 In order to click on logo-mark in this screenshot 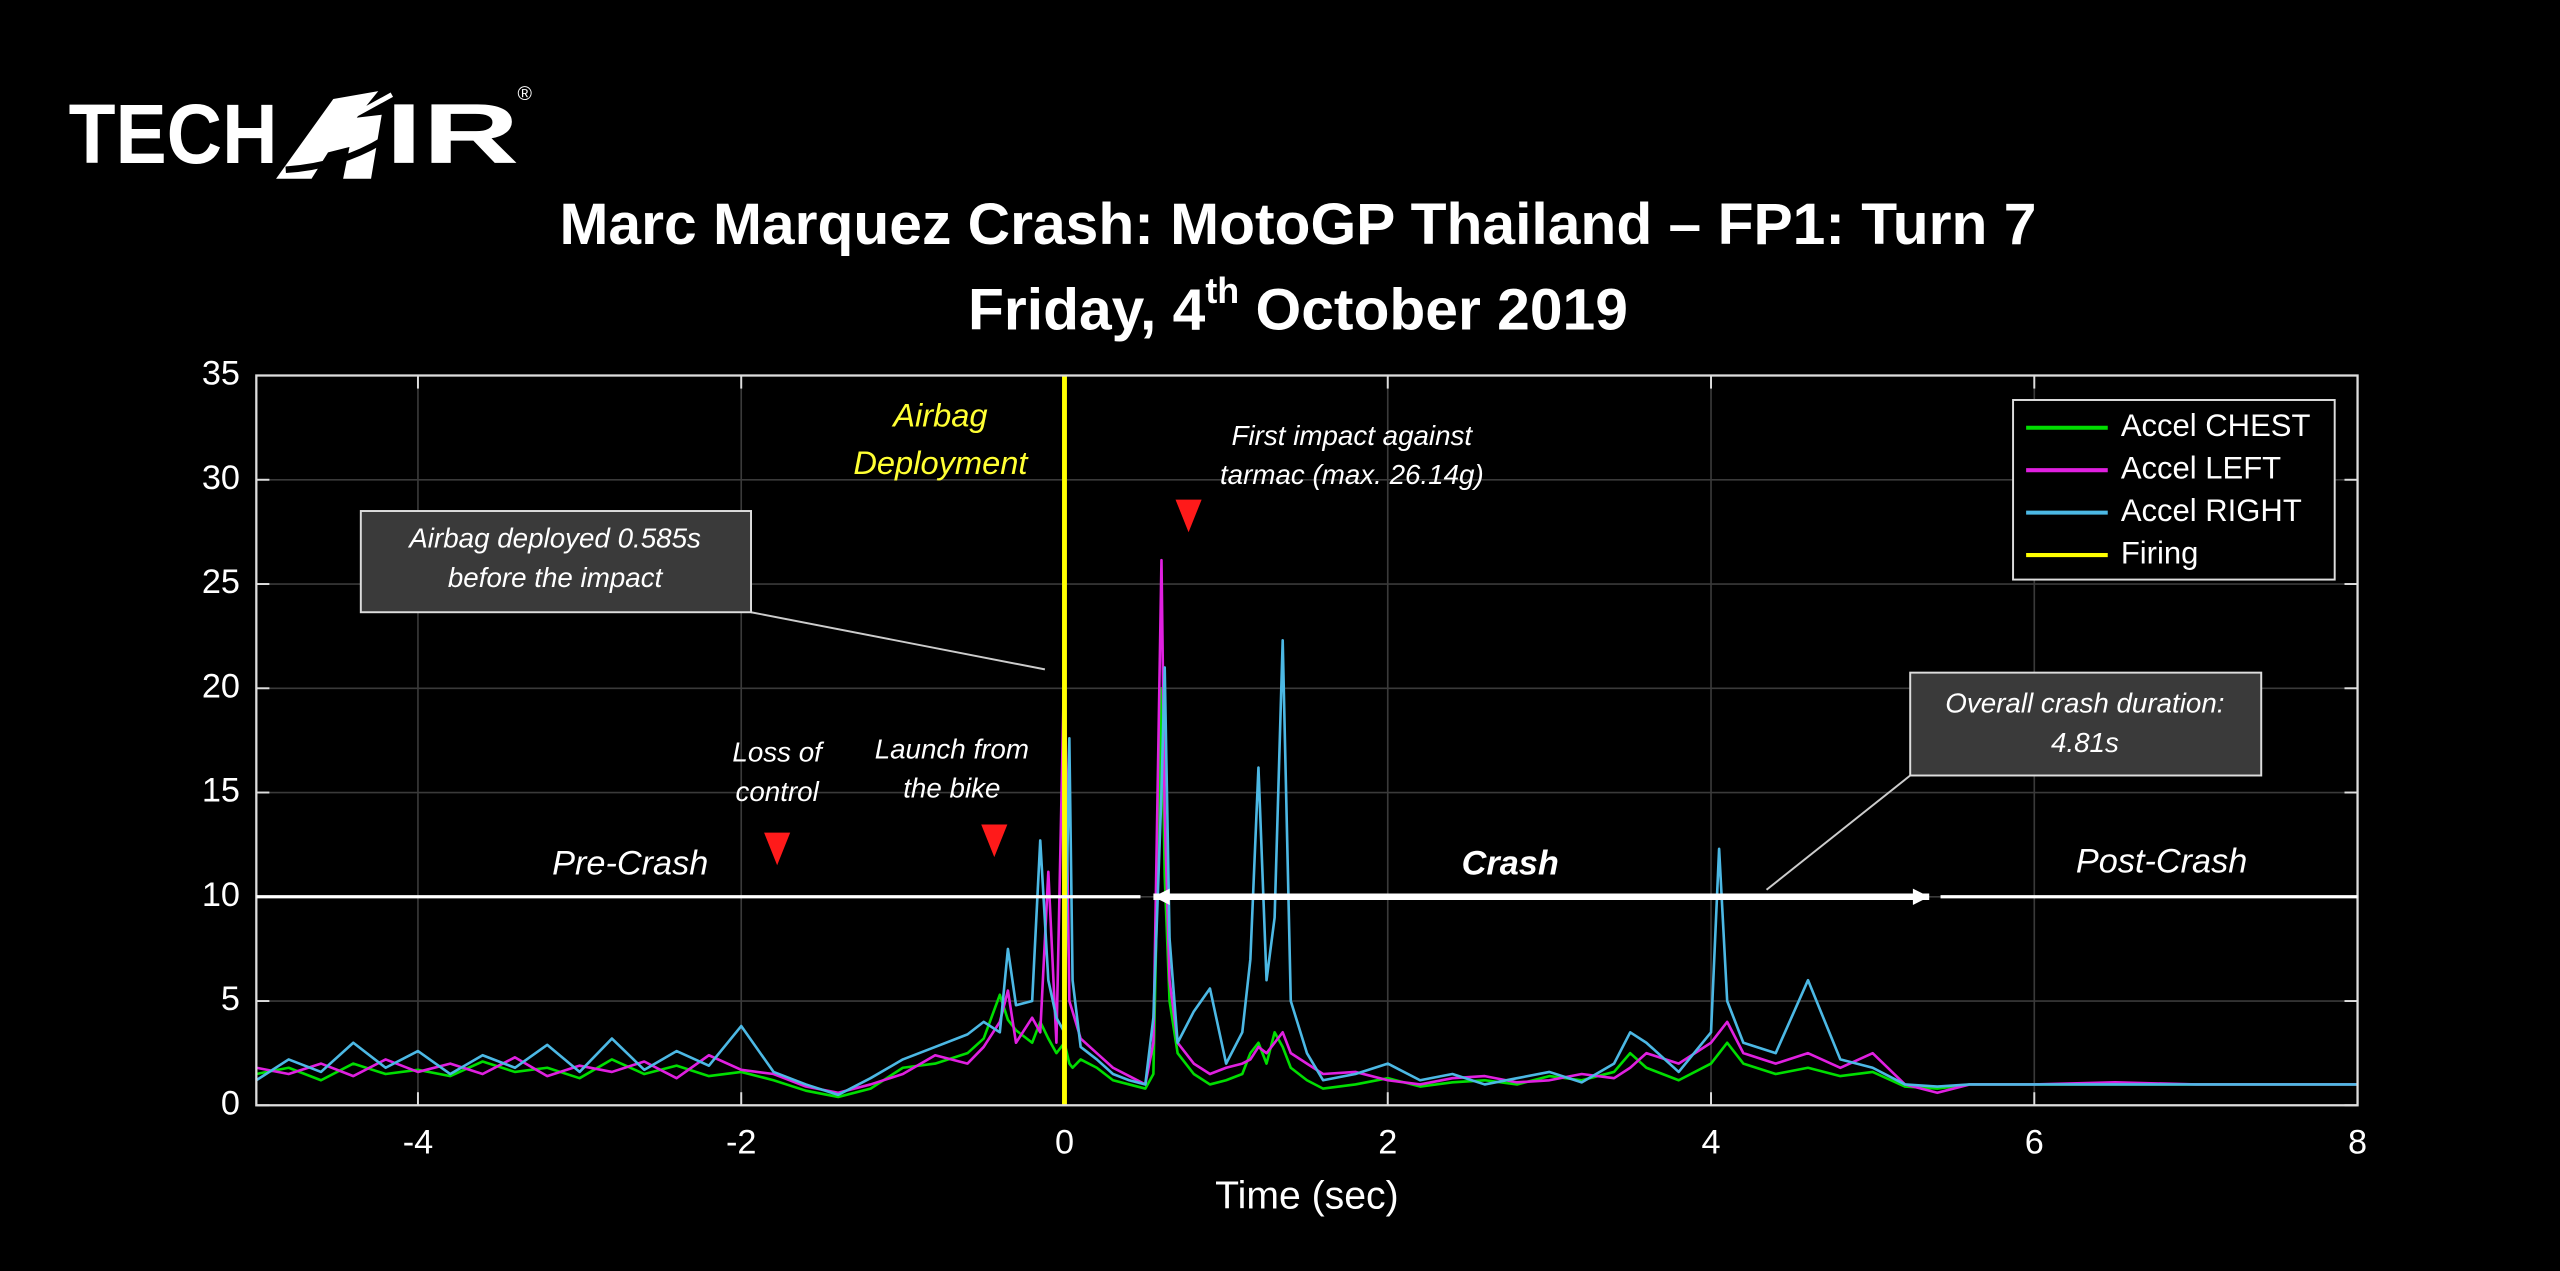, I will do `click(335, 135)`.